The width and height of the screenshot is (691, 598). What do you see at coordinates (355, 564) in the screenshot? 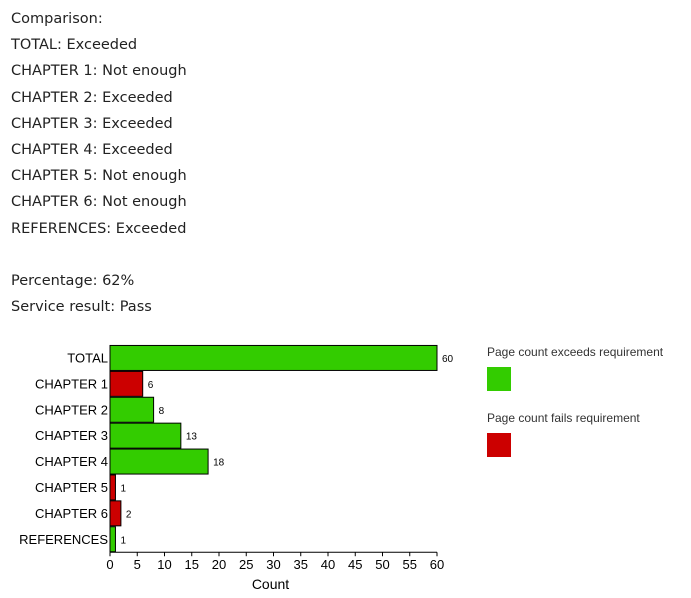
I see `x-tick-label: 45` at bounding box center [355, 564].